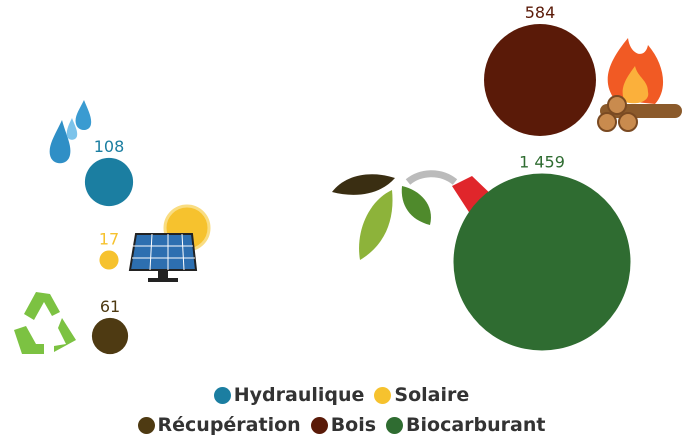 The image size is (683, 445). What do you see at coordinates (70, 132) in the screenshot?
I see `water-icon` at bounding box center [70, 132].